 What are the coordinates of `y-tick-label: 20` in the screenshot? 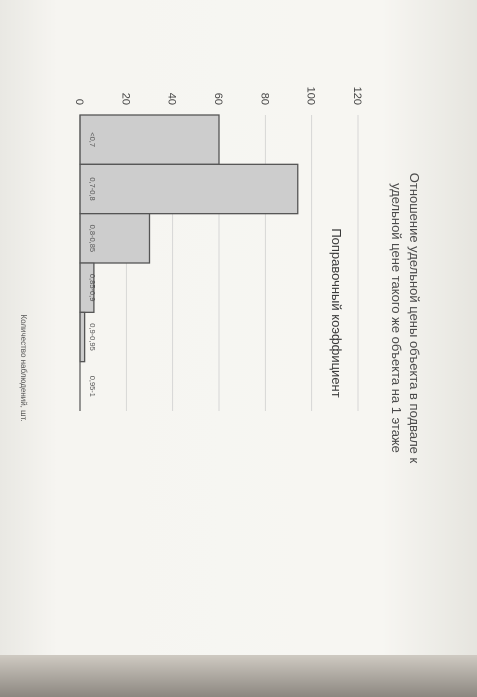 It's located at (125, 99).